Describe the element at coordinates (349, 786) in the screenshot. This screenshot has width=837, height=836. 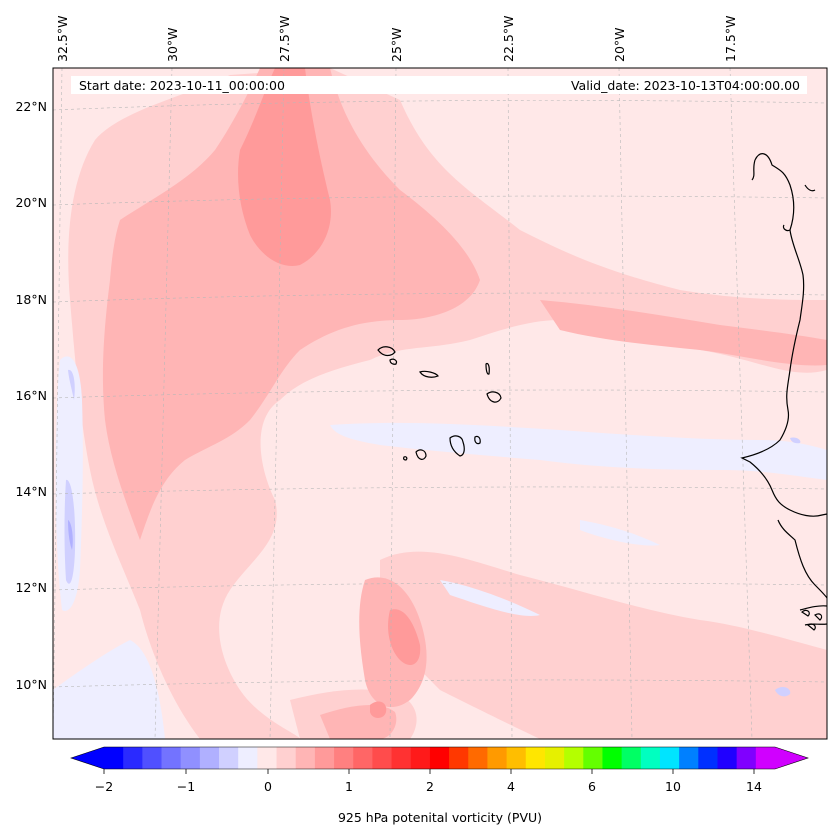
I see `colorbar-tick-label: 1` at that location.